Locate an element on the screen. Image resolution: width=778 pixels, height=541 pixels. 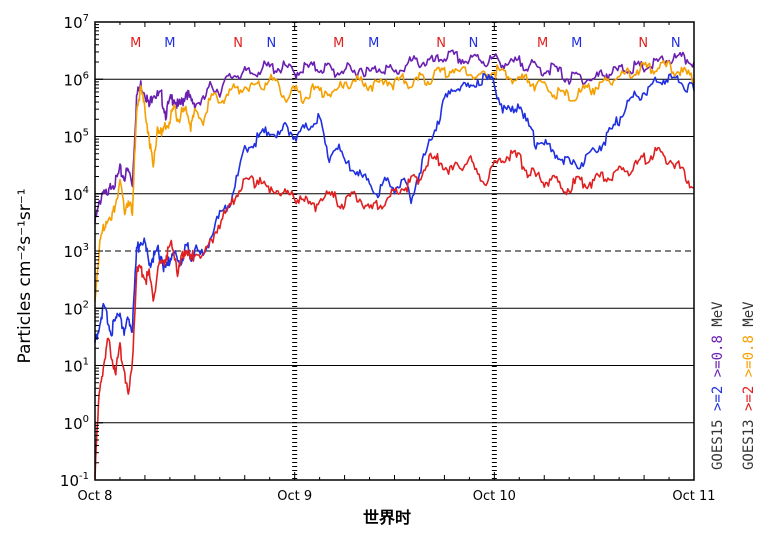
y-tick-label: 10⁰ is located at coordinates (76, 423).